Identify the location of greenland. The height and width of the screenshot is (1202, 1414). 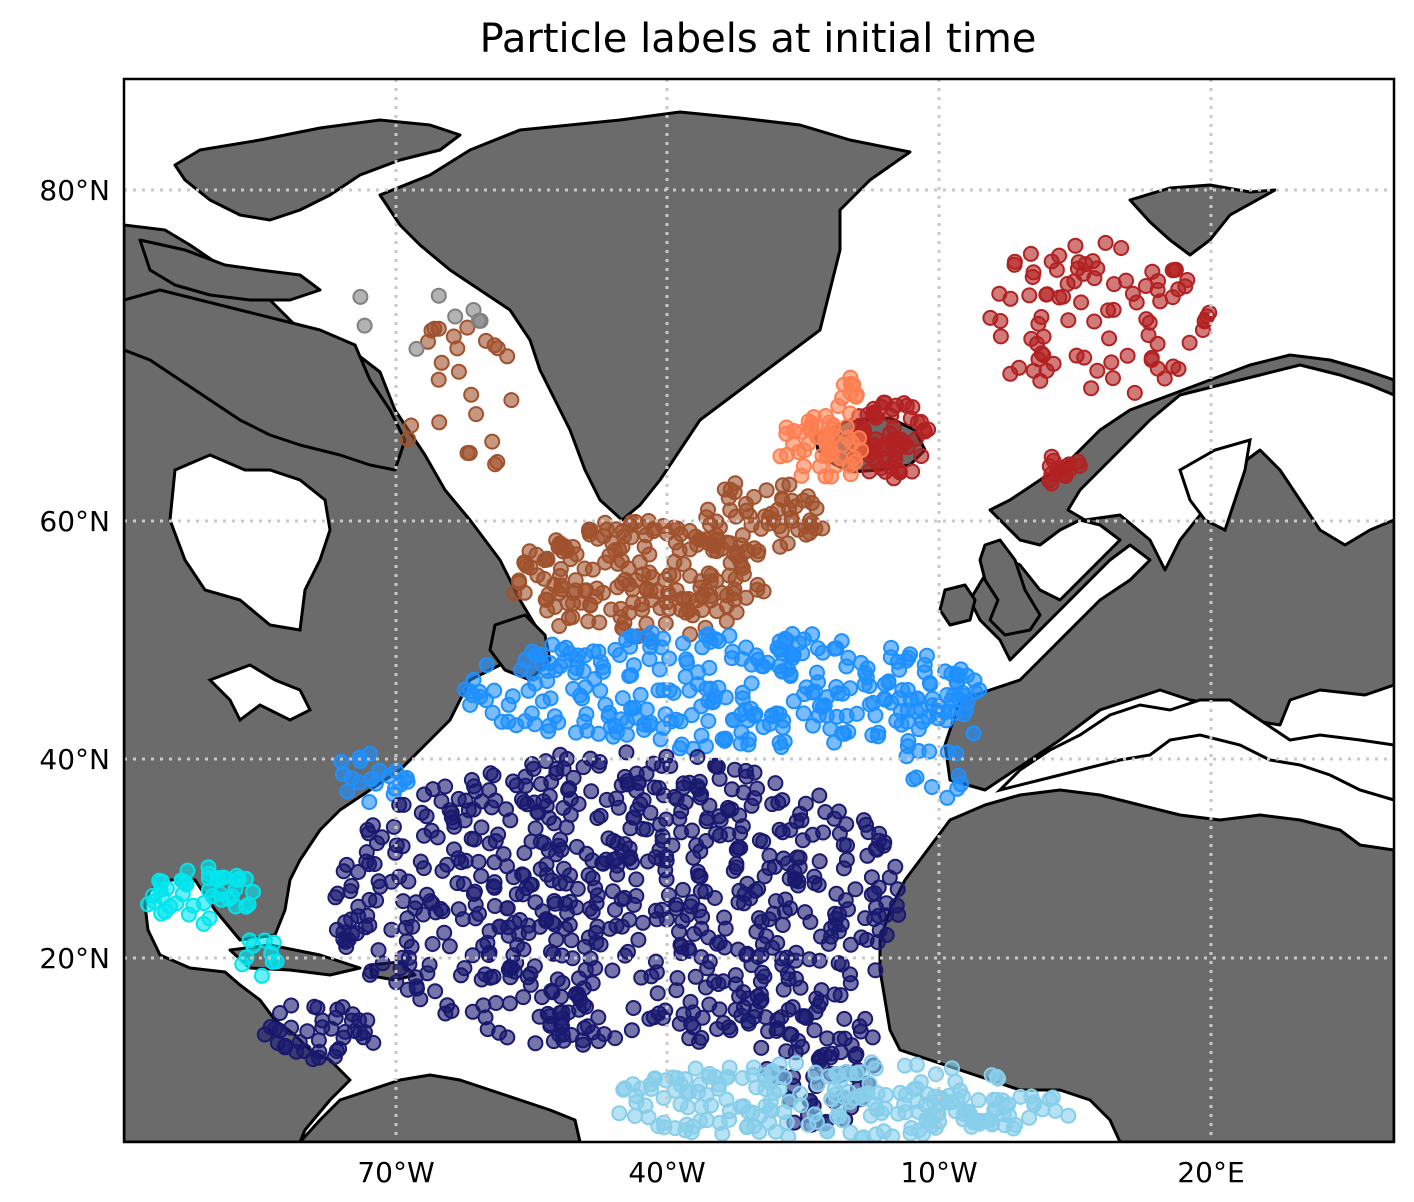
(645, 316).